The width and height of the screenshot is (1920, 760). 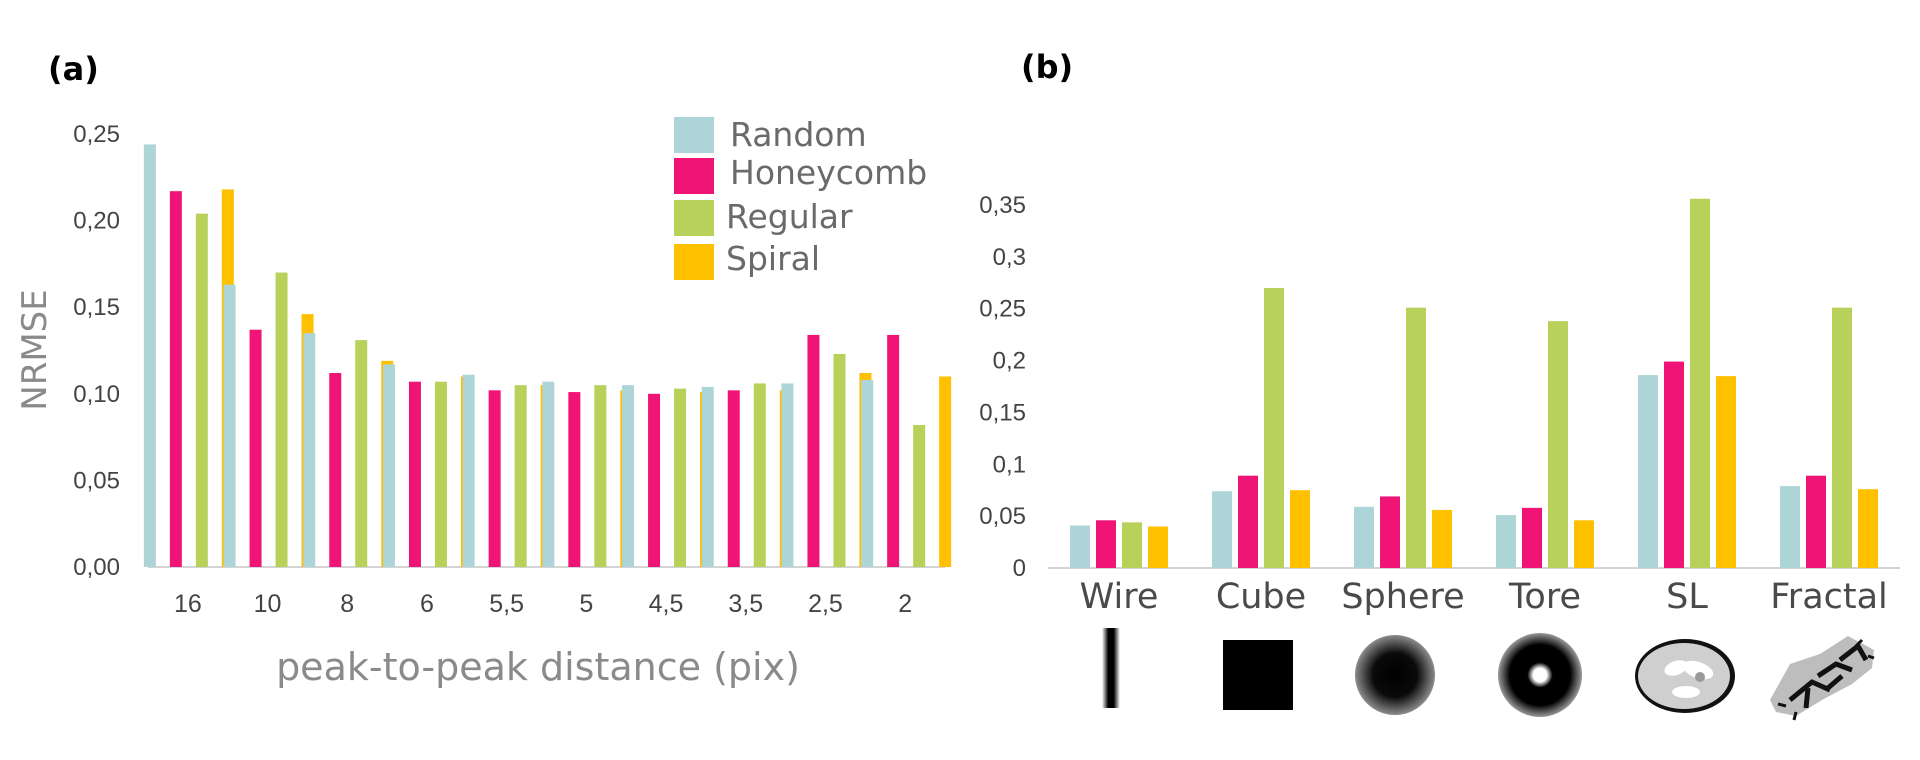 I want to click on chart-b-y-tick-0-1: 0,1, so click(x=1009, y=464).